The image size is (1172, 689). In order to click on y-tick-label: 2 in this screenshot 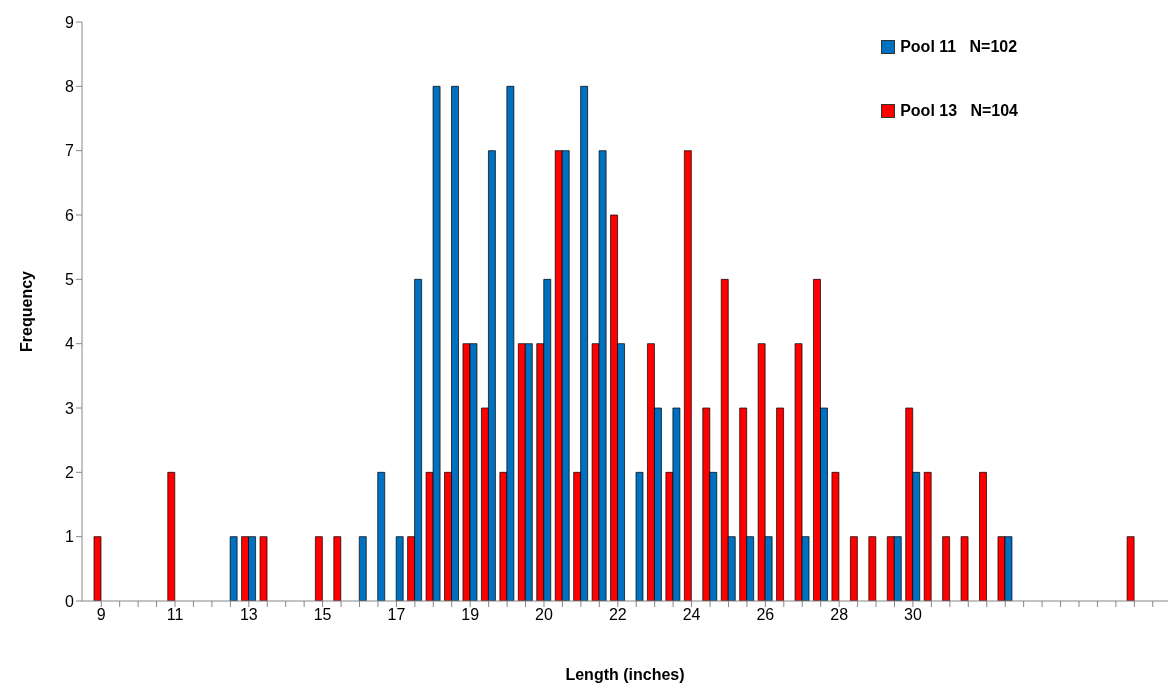, I will do `click(70, 473)`.